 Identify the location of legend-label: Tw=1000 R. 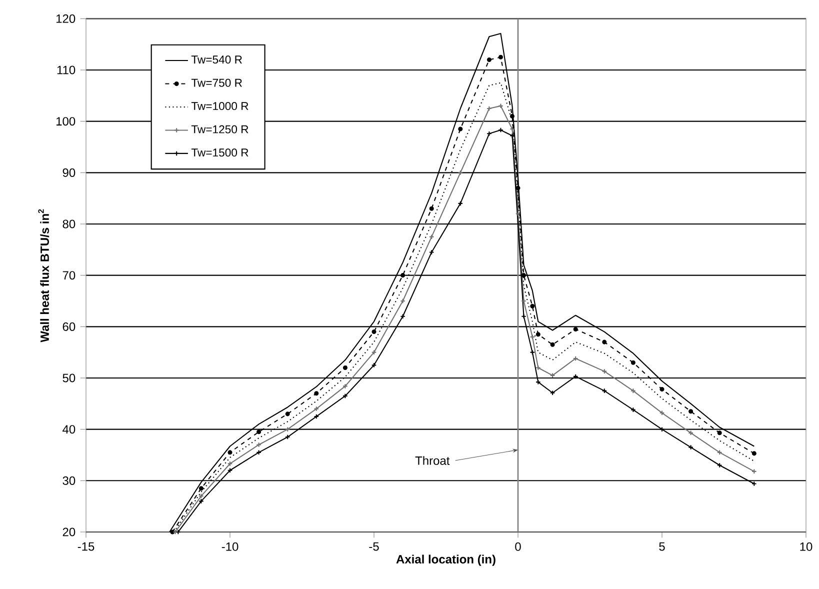
(219, 106).